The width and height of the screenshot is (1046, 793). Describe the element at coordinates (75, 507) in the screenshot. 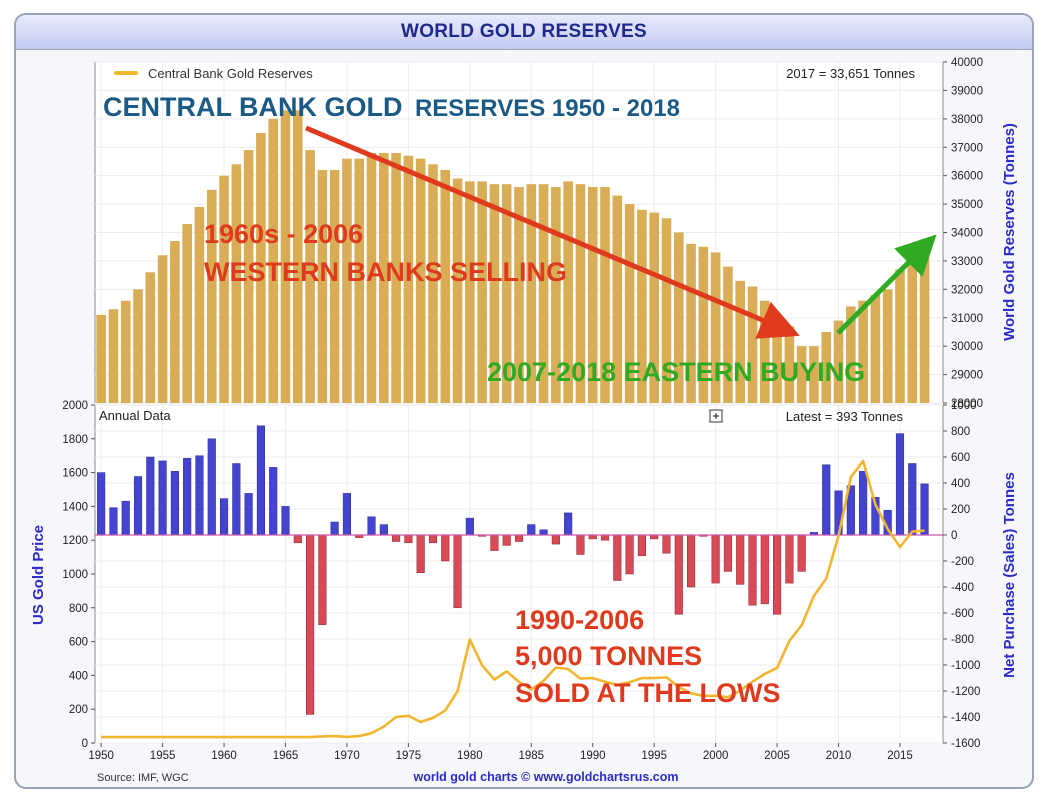

I see `tick-label: 1400` at that location.